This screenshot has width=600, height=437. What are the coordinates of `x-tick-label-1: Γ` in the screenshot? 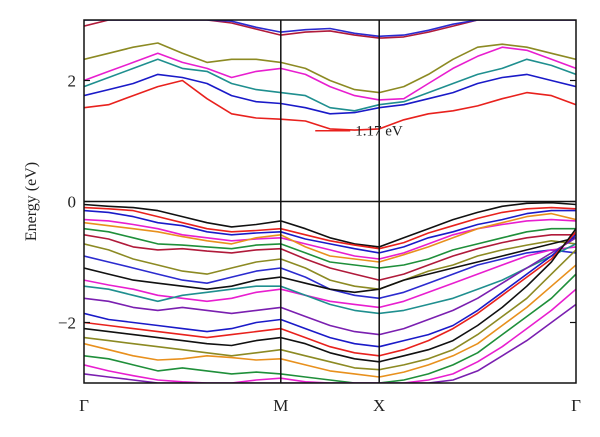 It's located at (84, 405).